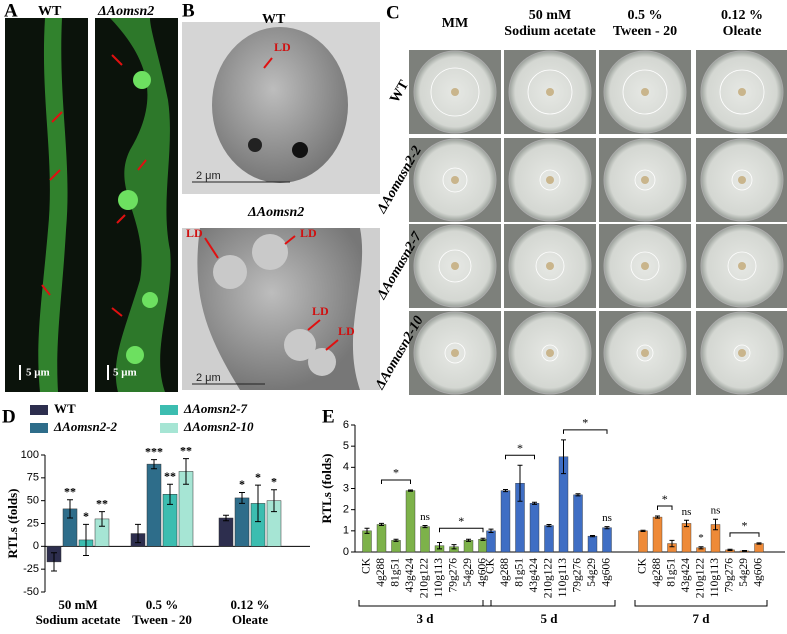 Image resolution: width=787 pixels, height=634 pixels. I want to click on tem-images, so click(281, 206).